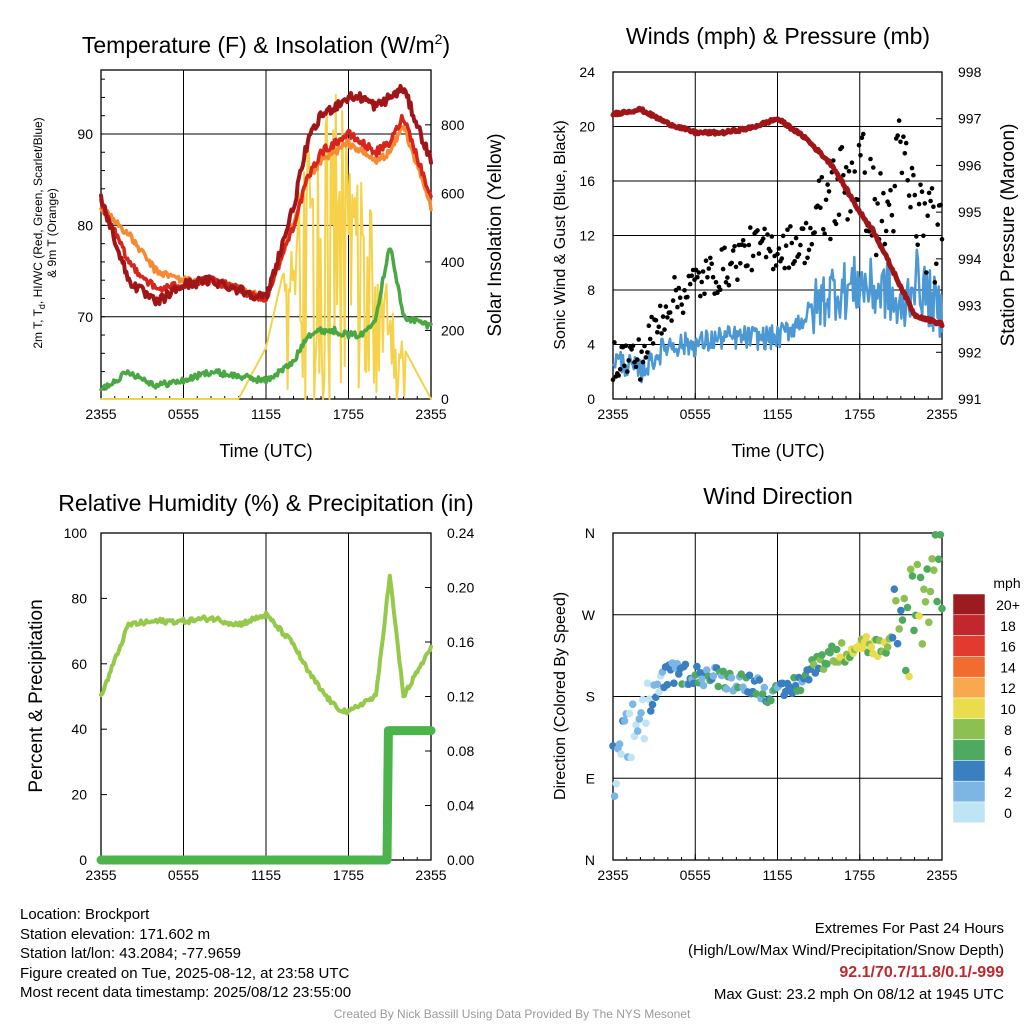 Image resolution: width=1024 pixels, height=1024 pixels. What do you see at coordinates (970, 352) in the screenshot?
I see `winds-y2tick-label: 992` at bounding box center [970, 352].